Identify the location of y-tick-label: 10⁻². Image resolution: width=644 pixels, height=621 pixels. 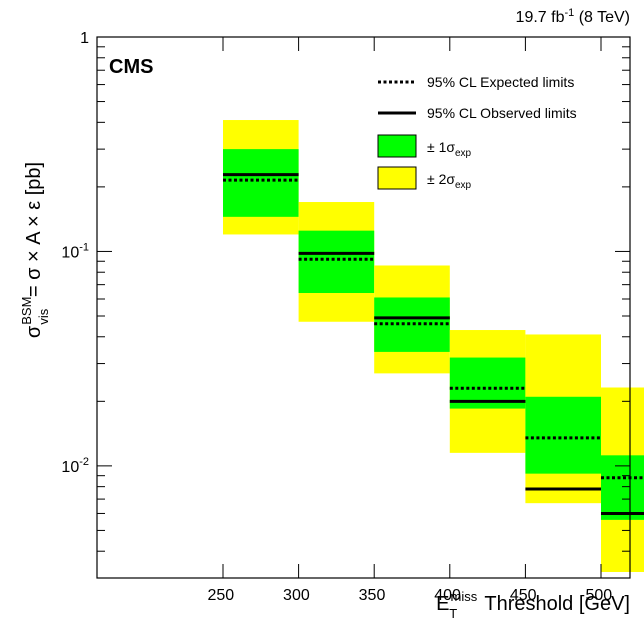
(75, 466).